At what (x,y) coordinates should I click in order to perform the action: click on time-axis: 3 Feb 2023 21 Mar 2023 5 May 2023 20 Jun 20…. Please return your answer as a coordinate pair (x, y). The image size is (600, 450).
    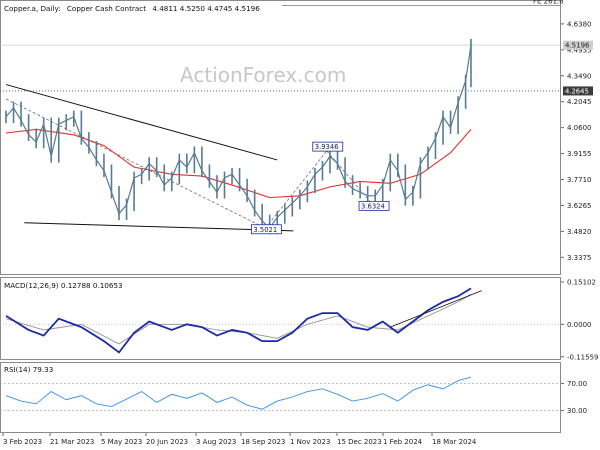
    Looking at the image, I should click on (239, 439).